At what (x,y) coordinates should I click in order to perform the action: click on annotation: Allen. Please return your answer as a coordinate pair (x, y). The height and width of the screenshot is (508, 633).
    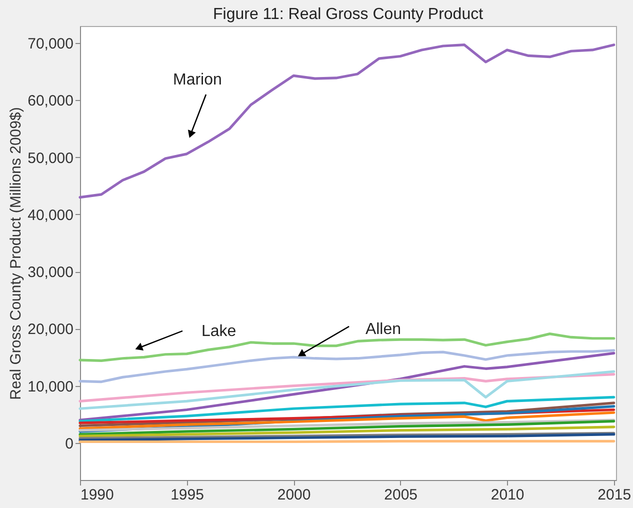
    Looking at the image, I should click on (383, 329).